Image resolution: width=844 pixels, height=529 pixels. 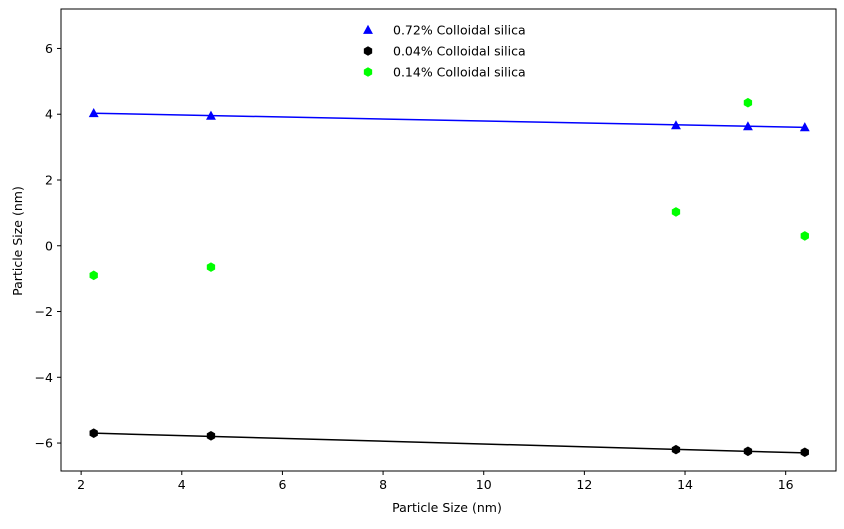 What do you see at coordinates (459, 72) in the screenshot?
I see `legend-label-series-2: 0.14% Colloidal silica` at bounding box center [459, 72].